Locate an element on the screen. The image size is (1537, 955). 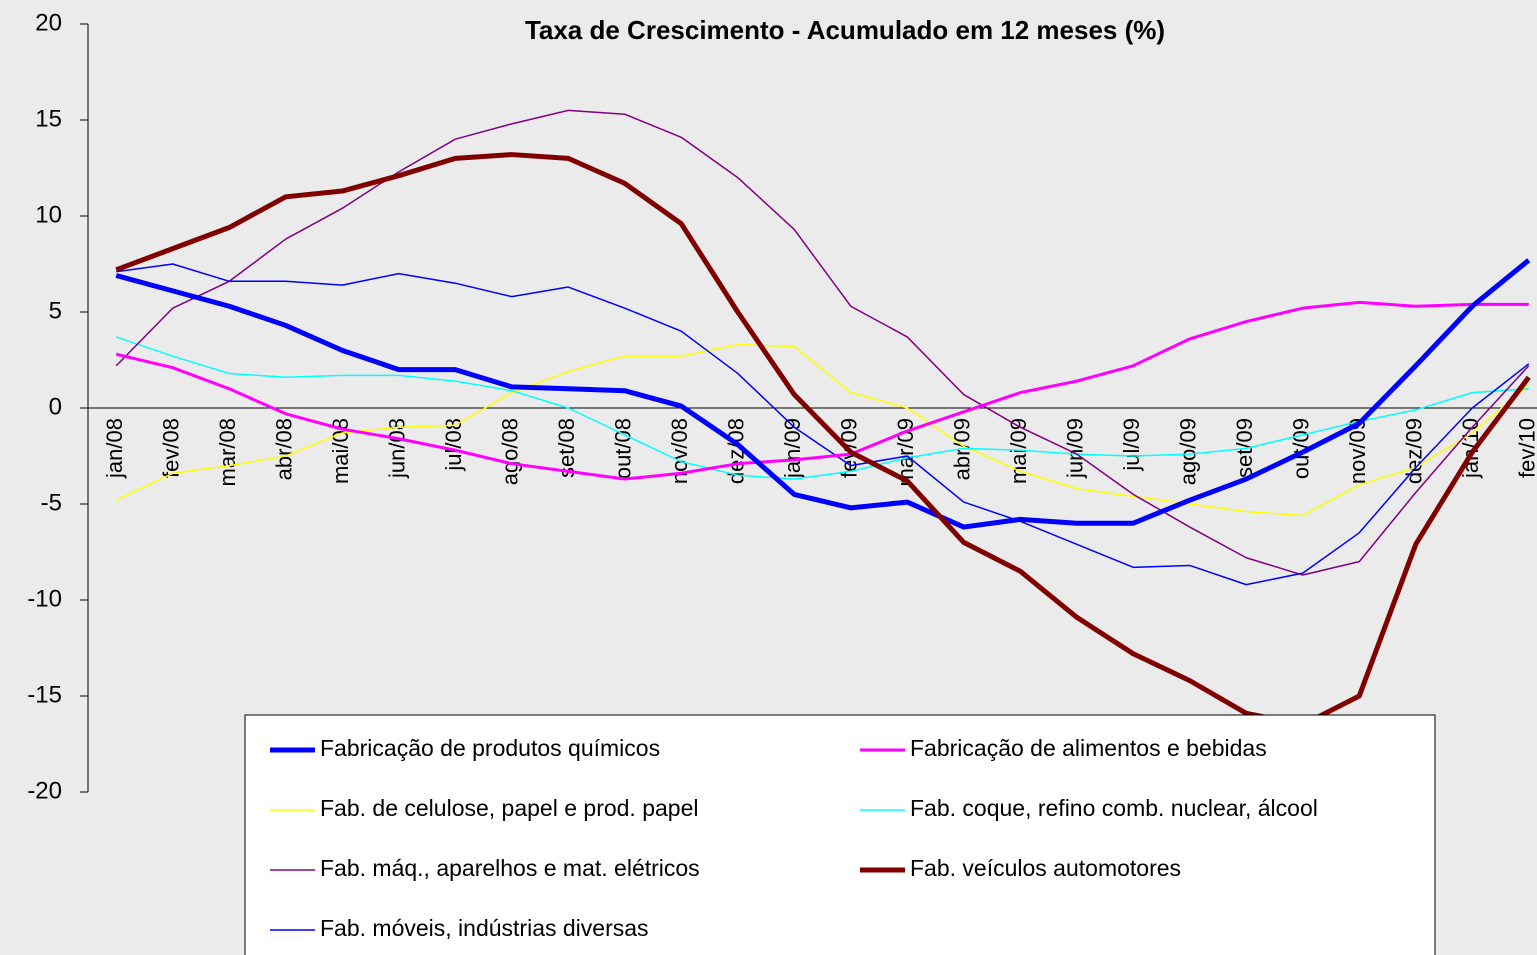
legend-label: Fabricação de alimentos e bebidas is located at coordinates (1088, 748).